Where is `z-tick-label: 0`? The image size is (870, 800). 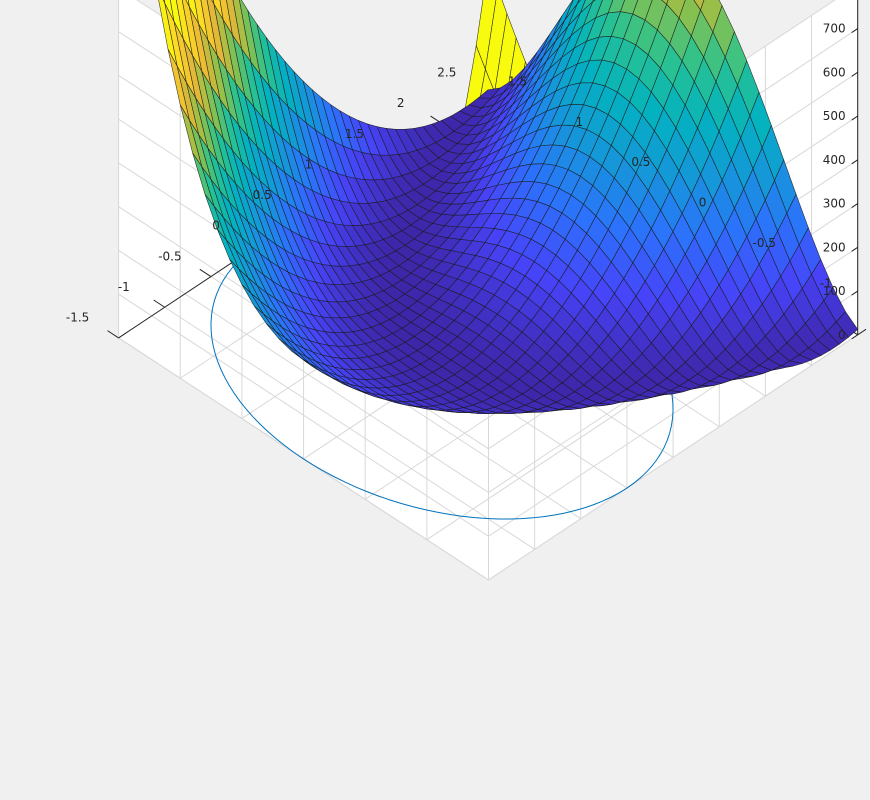 z-tick-label: 0 is located at coordinates (842, 335).